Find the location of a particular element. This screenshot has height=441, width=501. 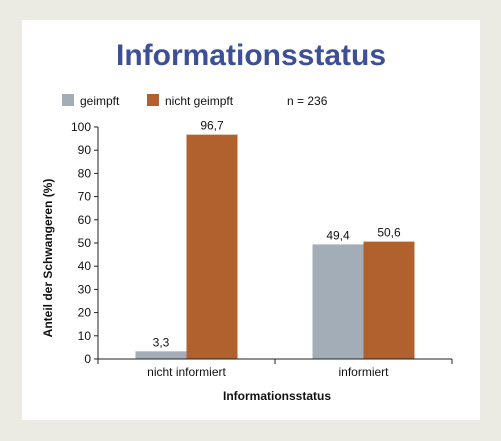

x-axis-title: Informationsstatus is located at coordinates (277, 396).